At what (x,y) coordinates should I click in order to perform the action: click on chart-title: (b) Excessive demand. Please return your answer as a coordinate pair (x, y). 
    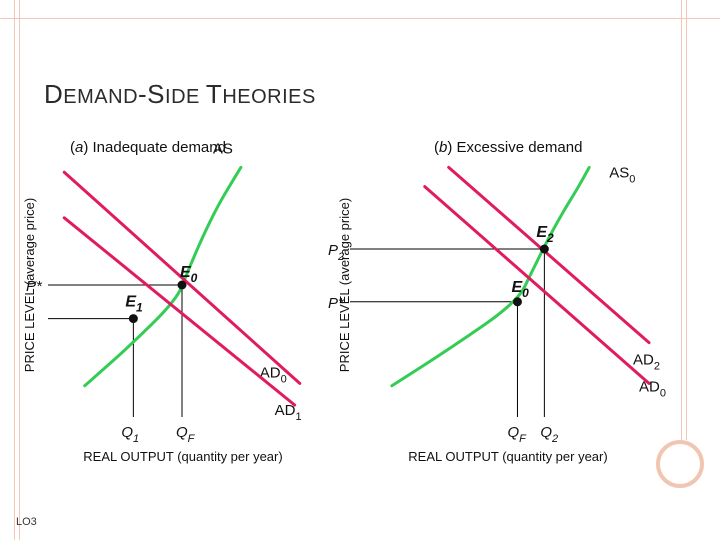
    Looking at the image, I should click on (508, 147).